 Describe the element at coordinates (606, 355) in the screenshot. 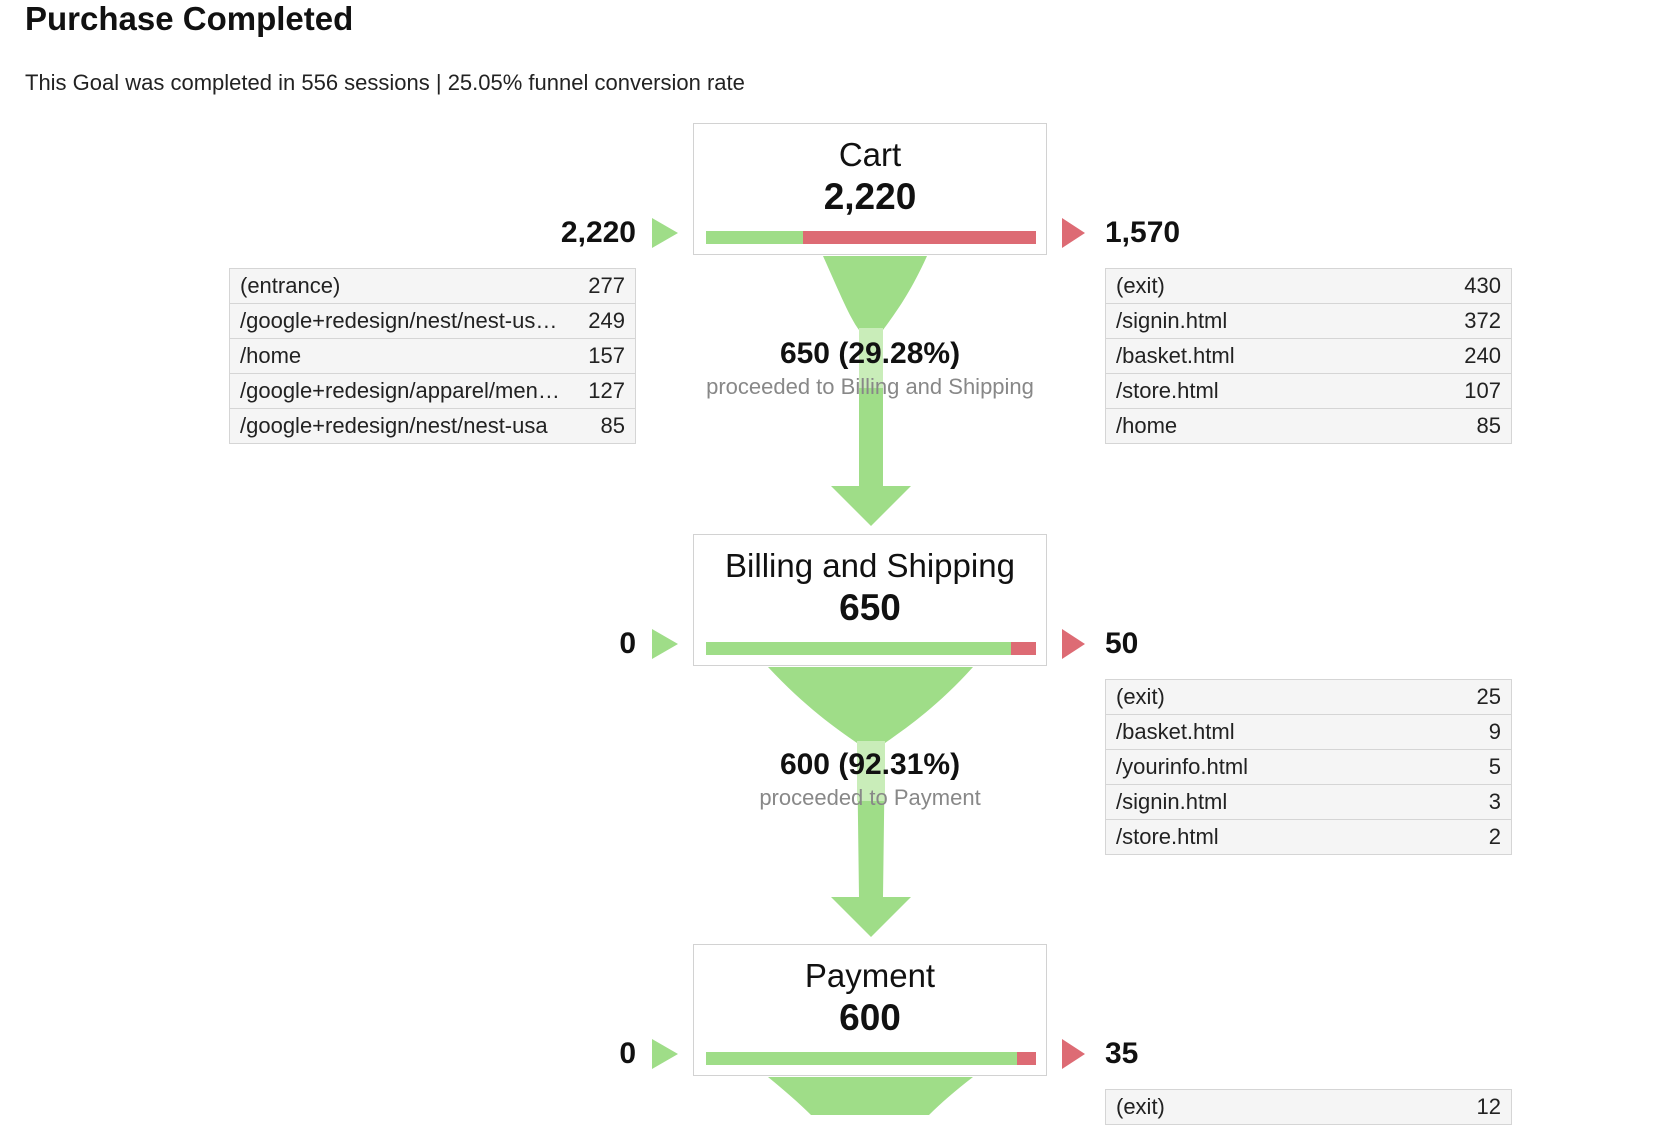

I see `row-value: 157` at that location.